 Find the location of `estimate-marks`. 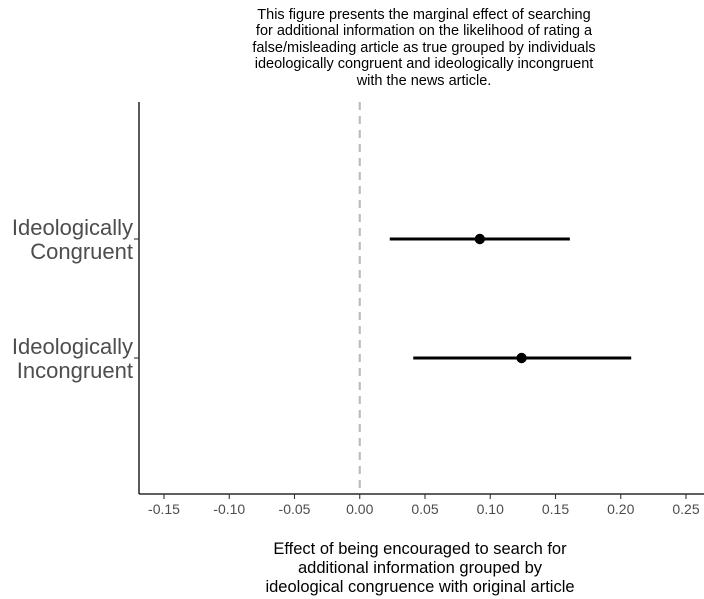

estimate-marks is located at coordinates (510, 298).